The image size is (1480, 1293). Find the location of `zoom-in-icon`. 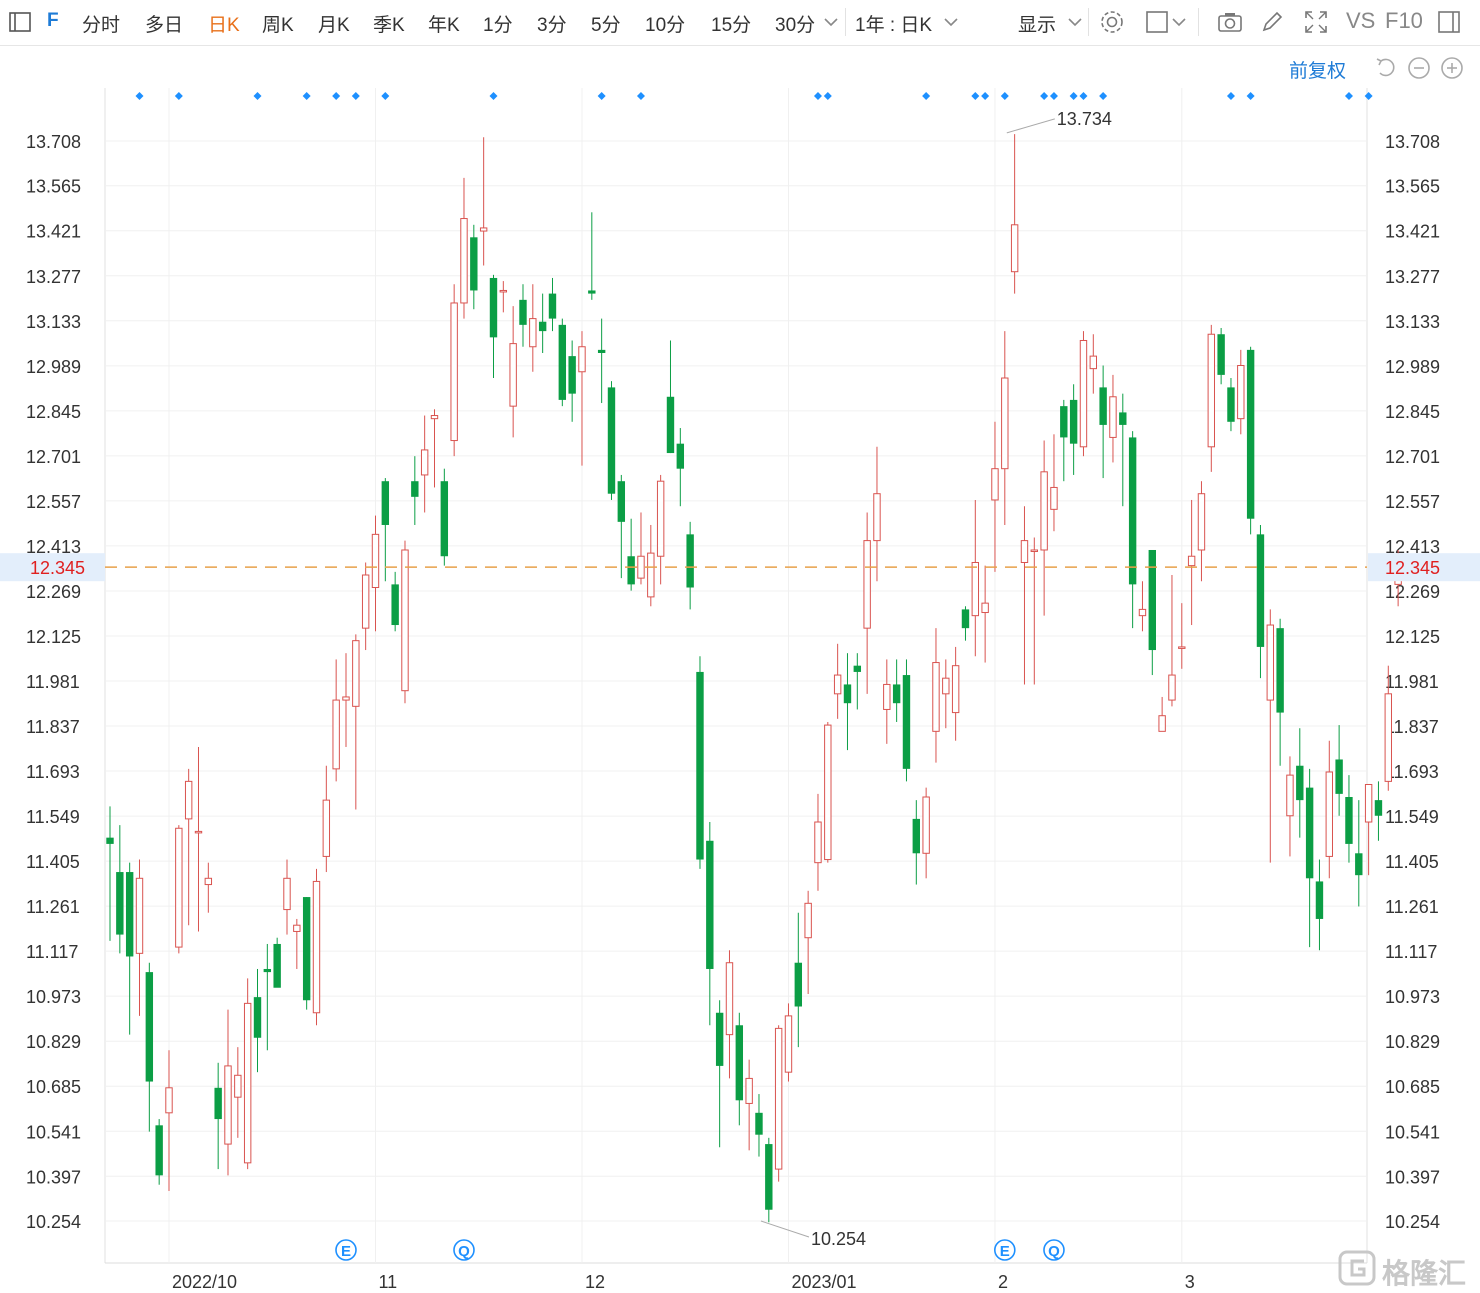

zoom-in-icon is located at coordinates (1452, 68).